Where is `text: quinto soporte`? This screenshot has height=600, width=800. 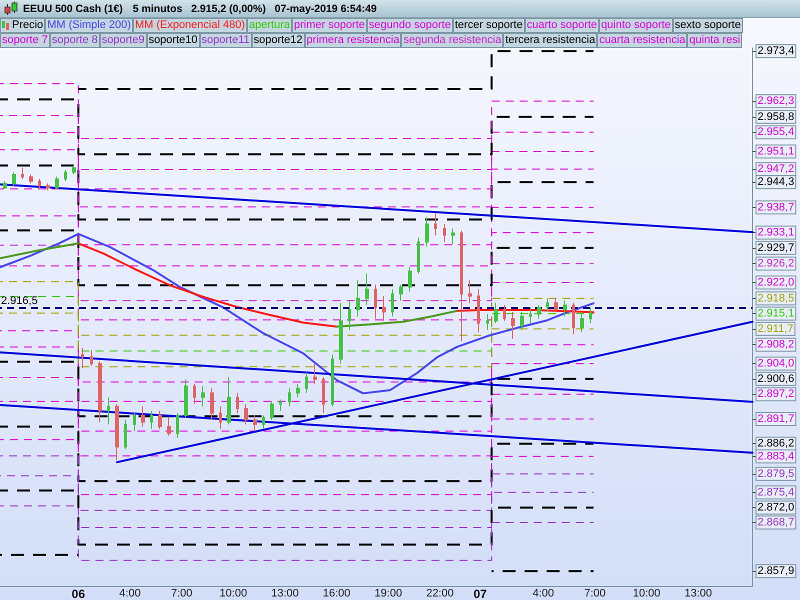 text: quinto soporte is located at coordinates (636, 25).